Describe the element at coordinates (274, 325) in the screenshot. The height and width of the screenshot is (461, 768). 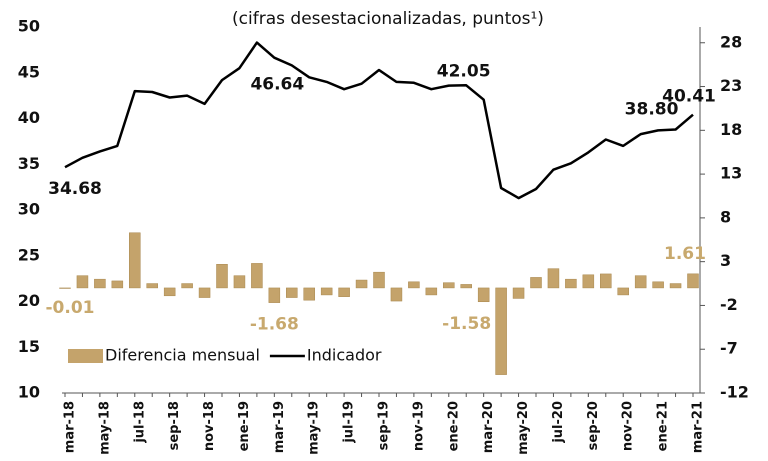
I see `bar-value-label: -1.68` at that location.